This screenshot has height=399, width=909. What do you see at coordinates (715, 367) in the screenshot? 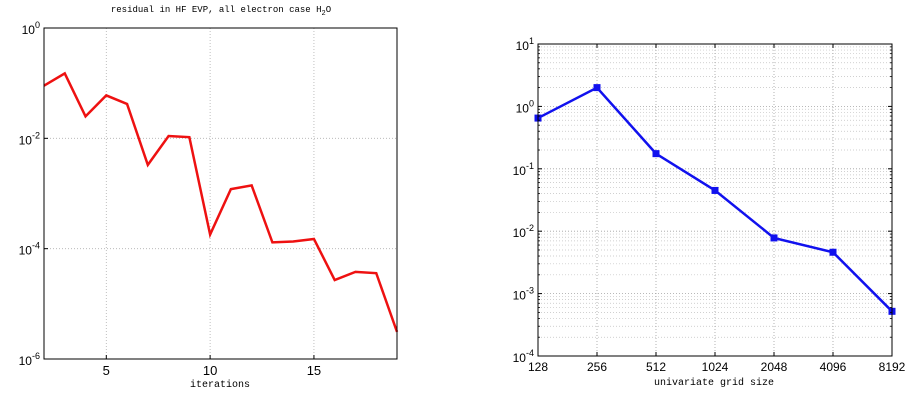
I see `x-tick-label: 1024` at bounding box center [715, 367].